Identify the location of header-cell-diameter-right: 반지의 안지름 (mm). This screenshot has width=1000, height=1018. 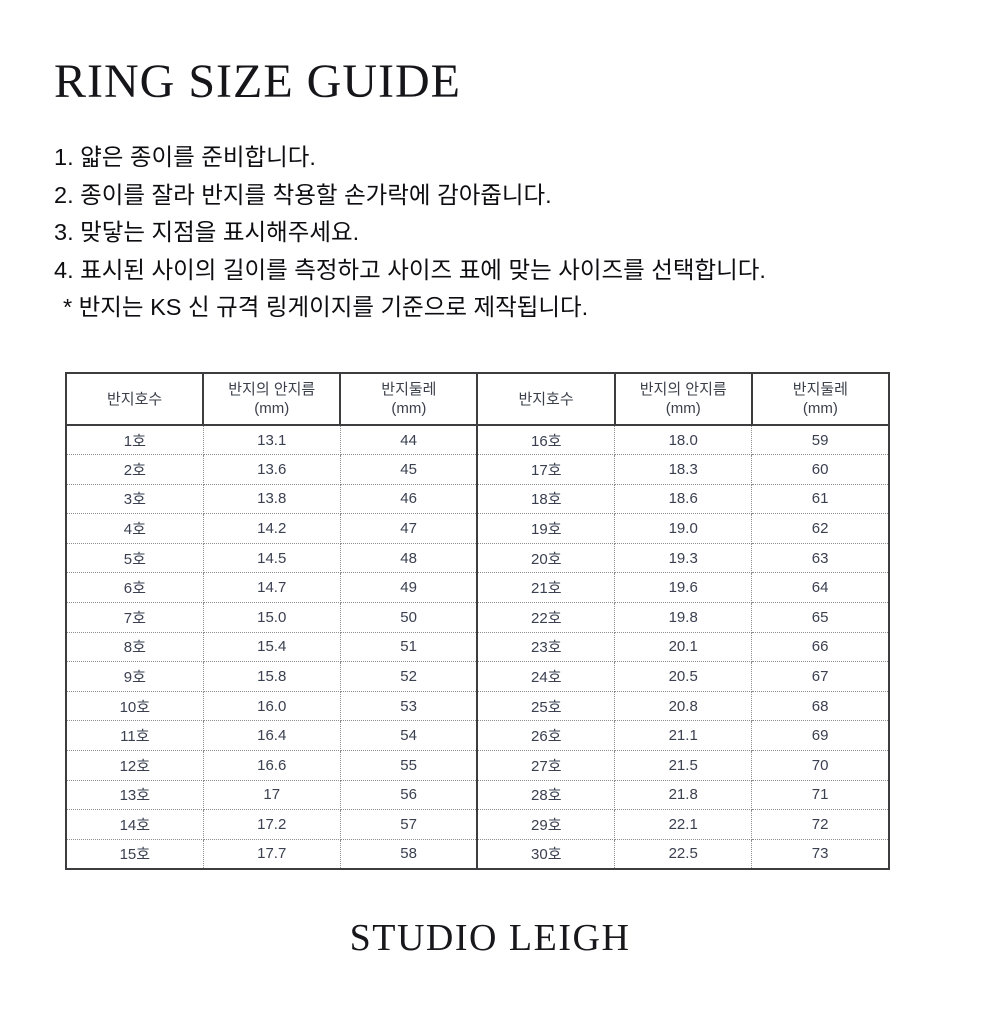
(683, 399).